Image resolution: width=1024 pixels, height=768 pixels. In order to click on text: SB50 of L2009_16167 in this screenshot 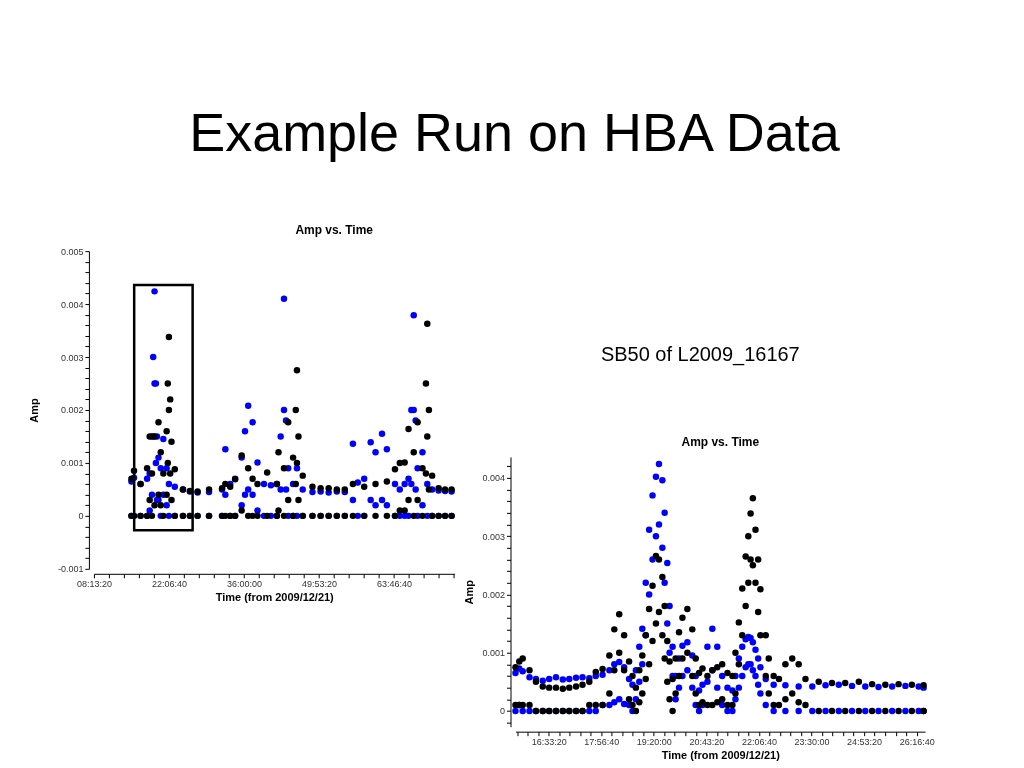, I will do `click(700, 355)`.